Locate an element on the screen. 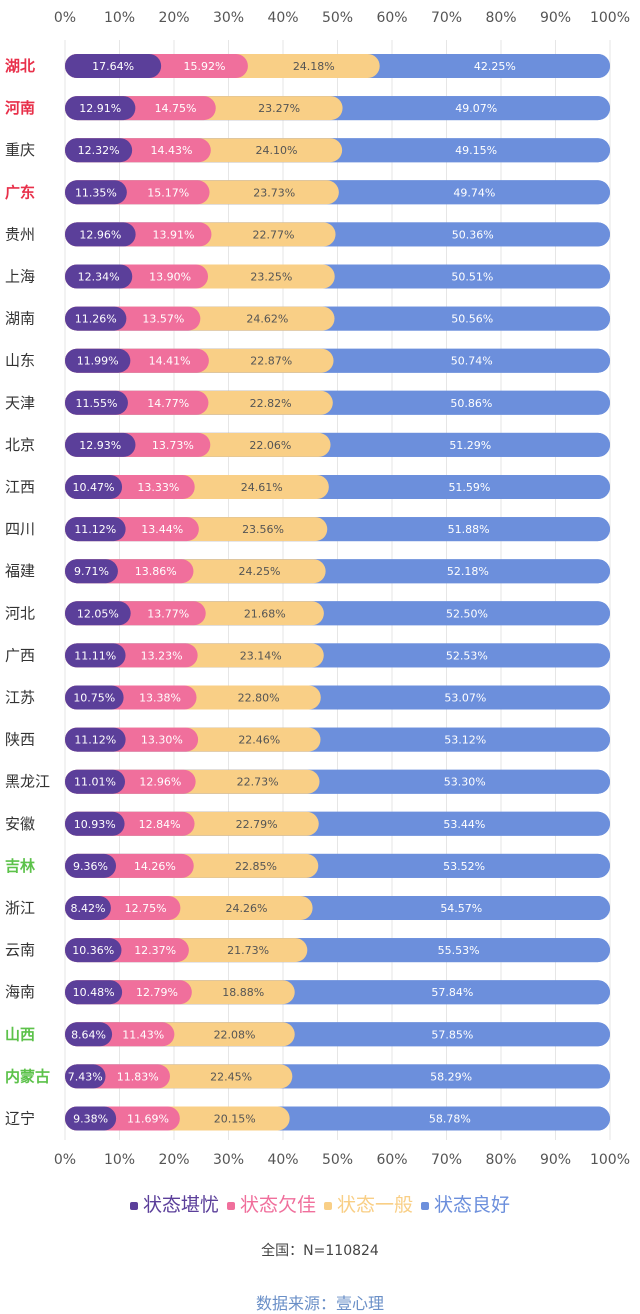  data-label: 10.75% is located at coordinates (94, 698).